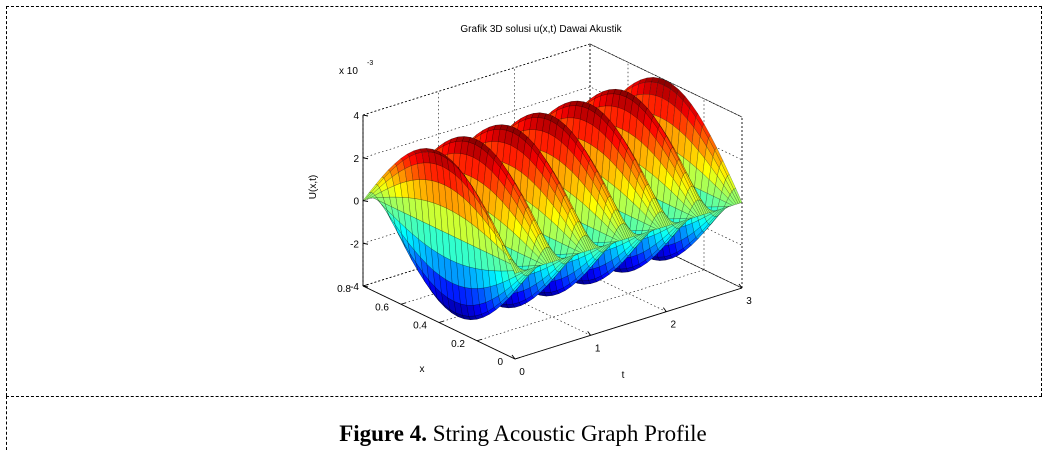 The height and width of the screenshot is (450, 1046). What do you see at coordinates (356, 116) in the screenshot?
I see `z-tick-label: 4` at bounding box center [356, 116].